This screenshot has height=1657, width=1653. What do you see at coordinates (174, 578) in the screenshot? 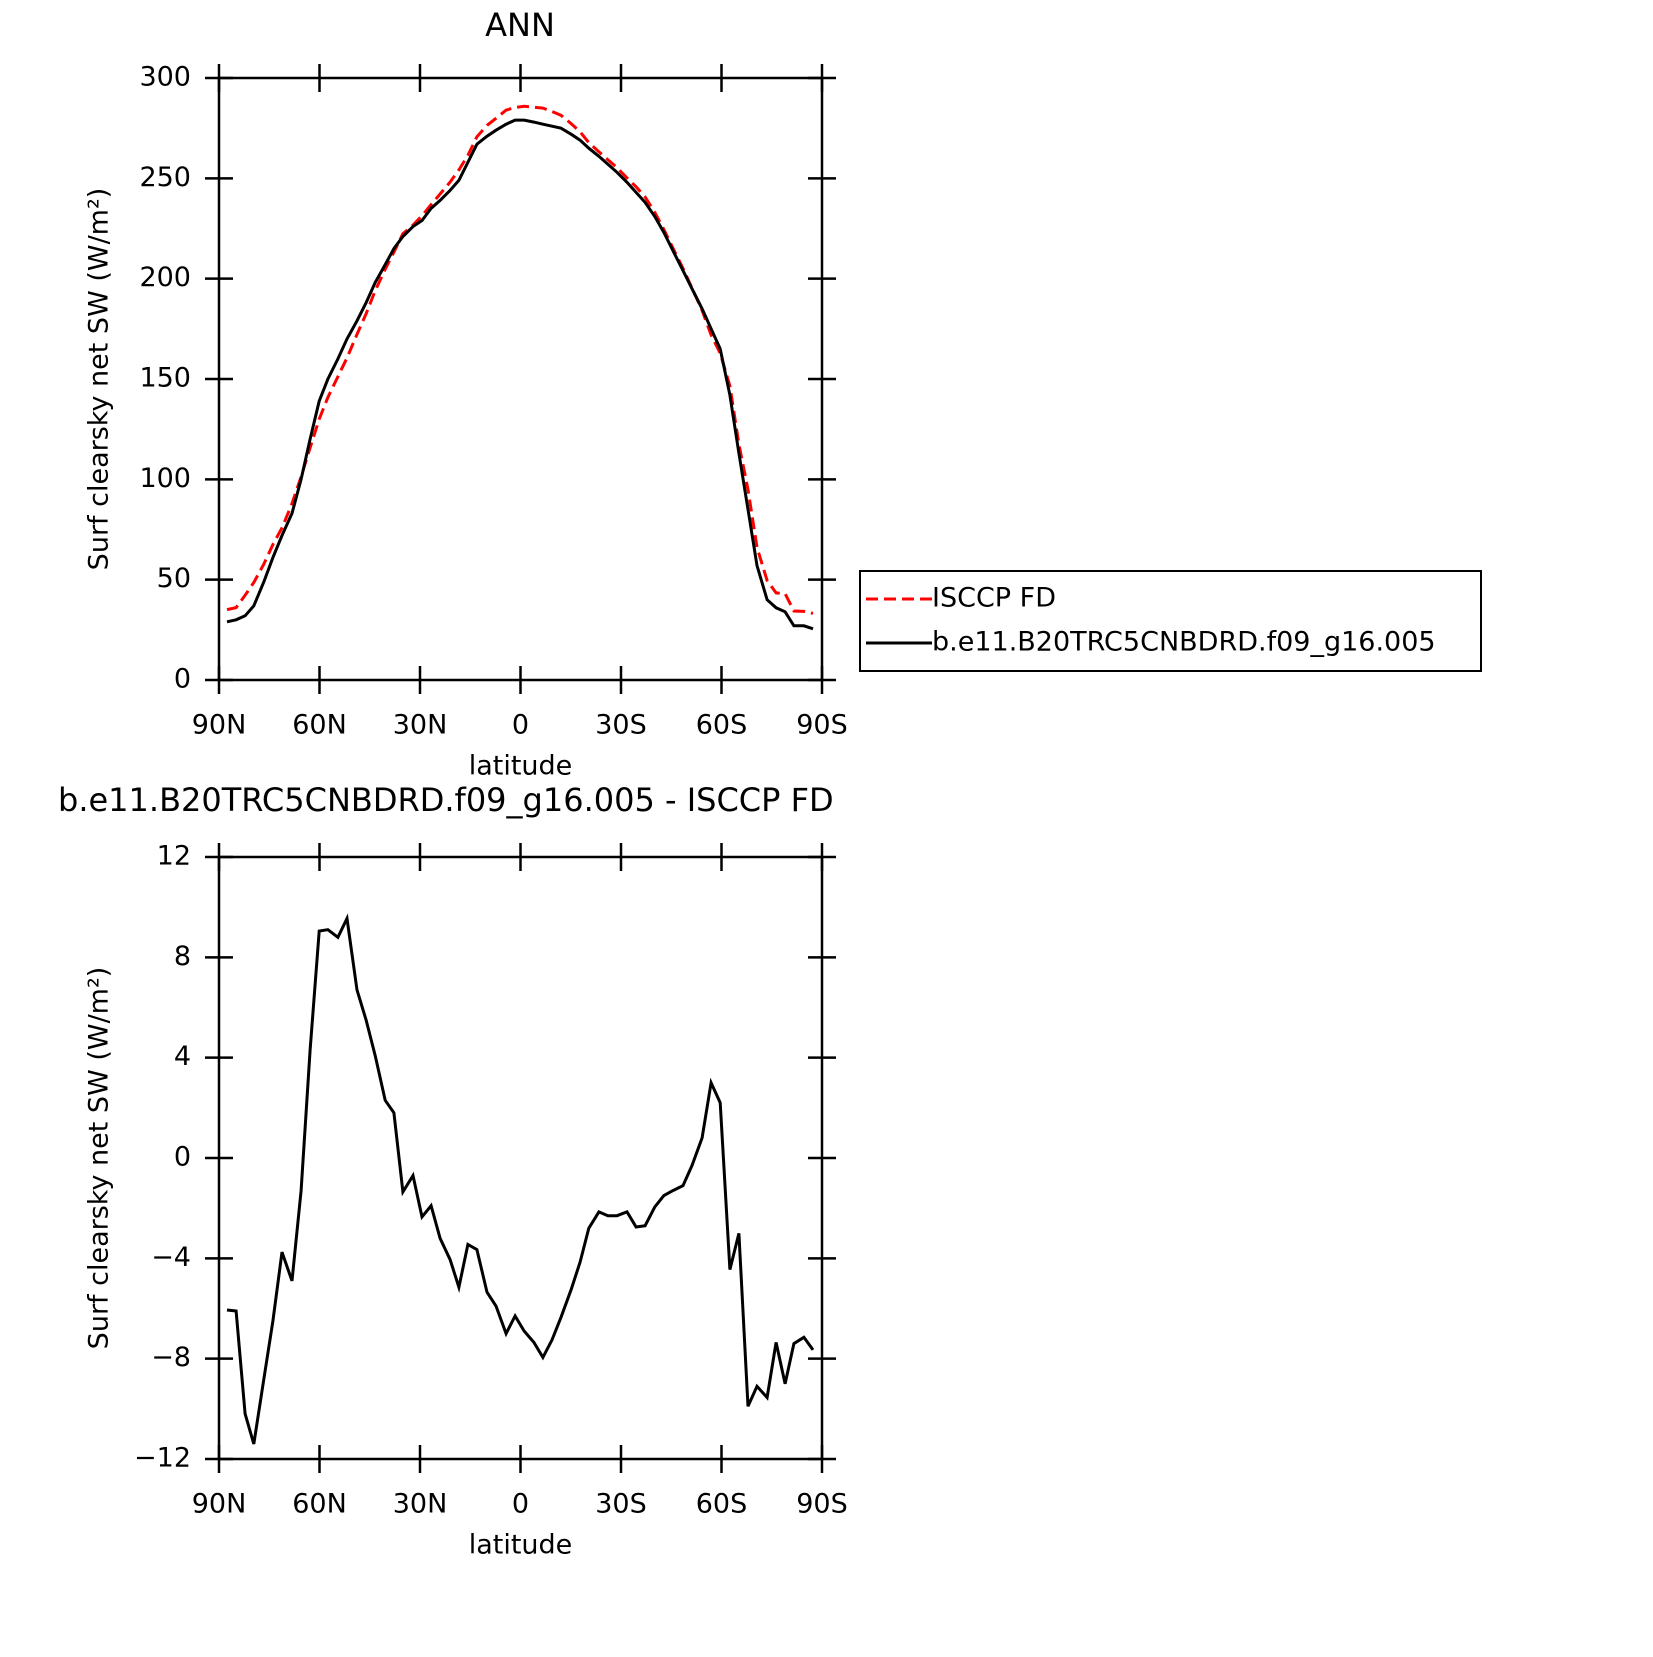
I see `y-tick-label: 50` at bounding box center [174, 578].